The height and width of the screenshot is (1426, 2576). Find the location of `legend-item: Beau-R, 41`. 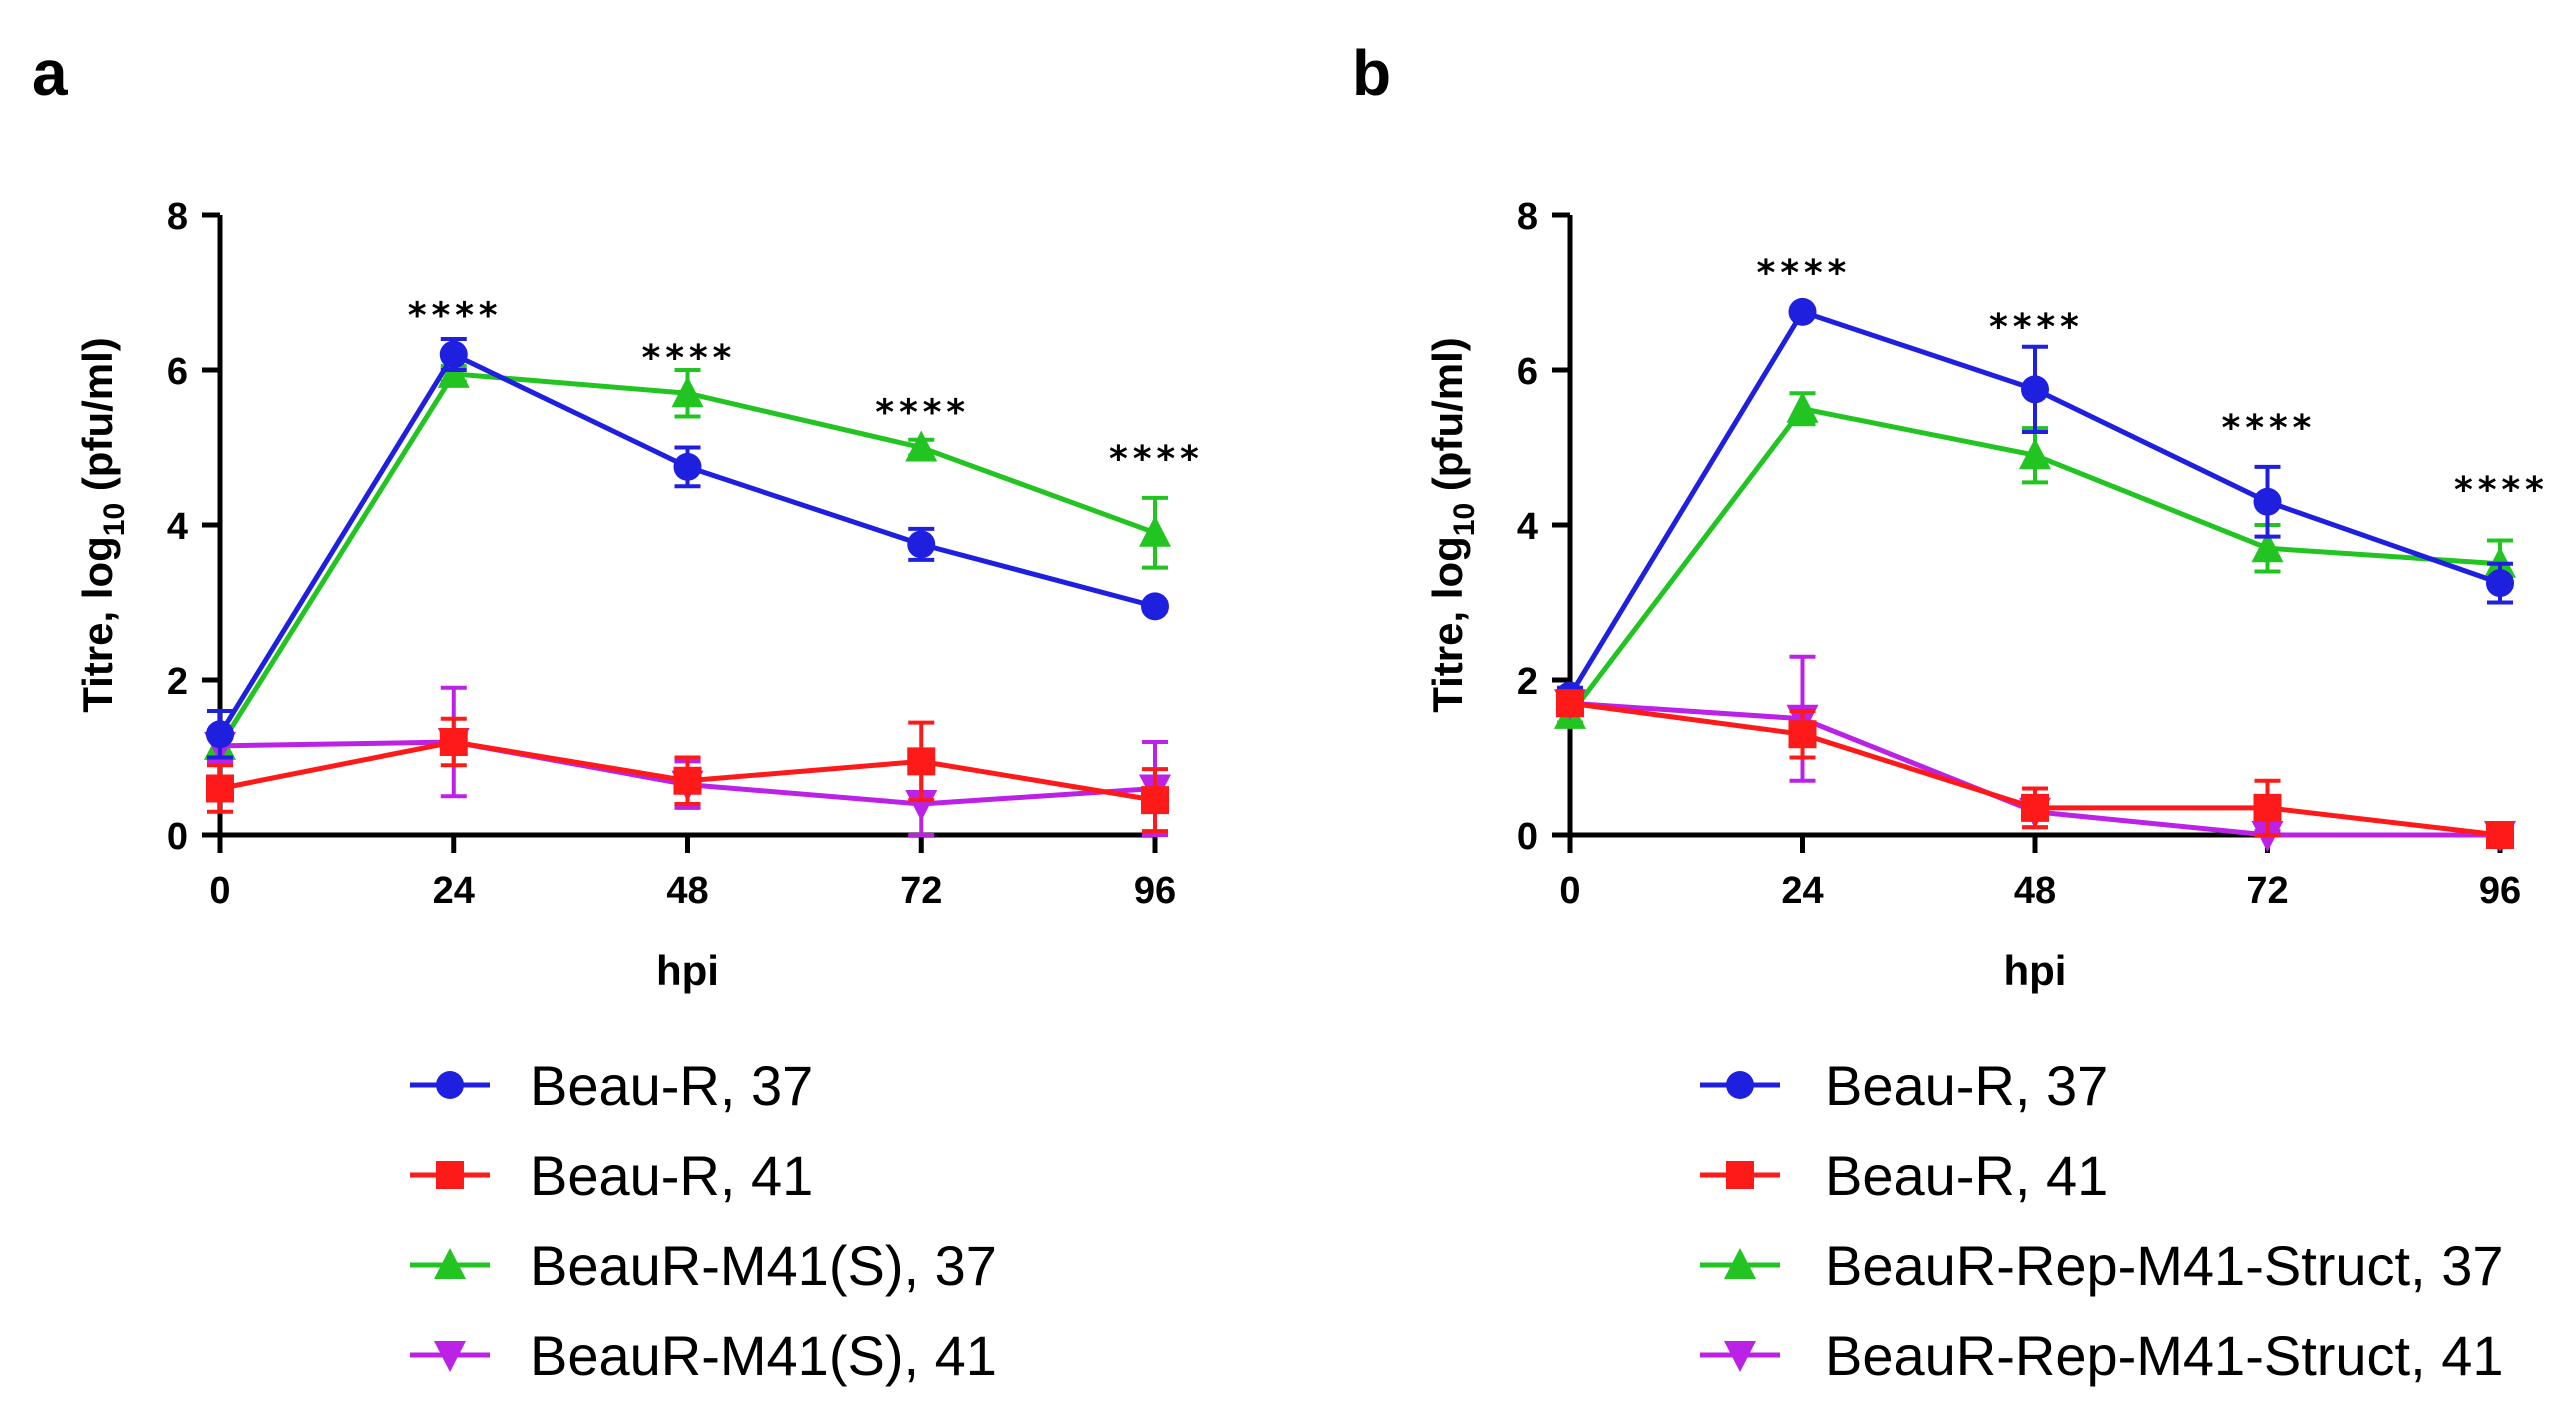

legend-item: Beau-R, 41 is located at coordinates (611, 1175).